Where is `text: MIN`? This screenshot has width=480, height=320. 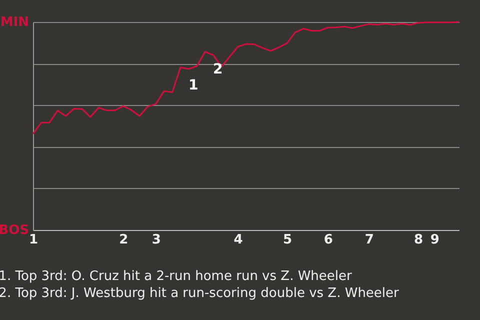 text: MIN is located at coordinates (14, 22).